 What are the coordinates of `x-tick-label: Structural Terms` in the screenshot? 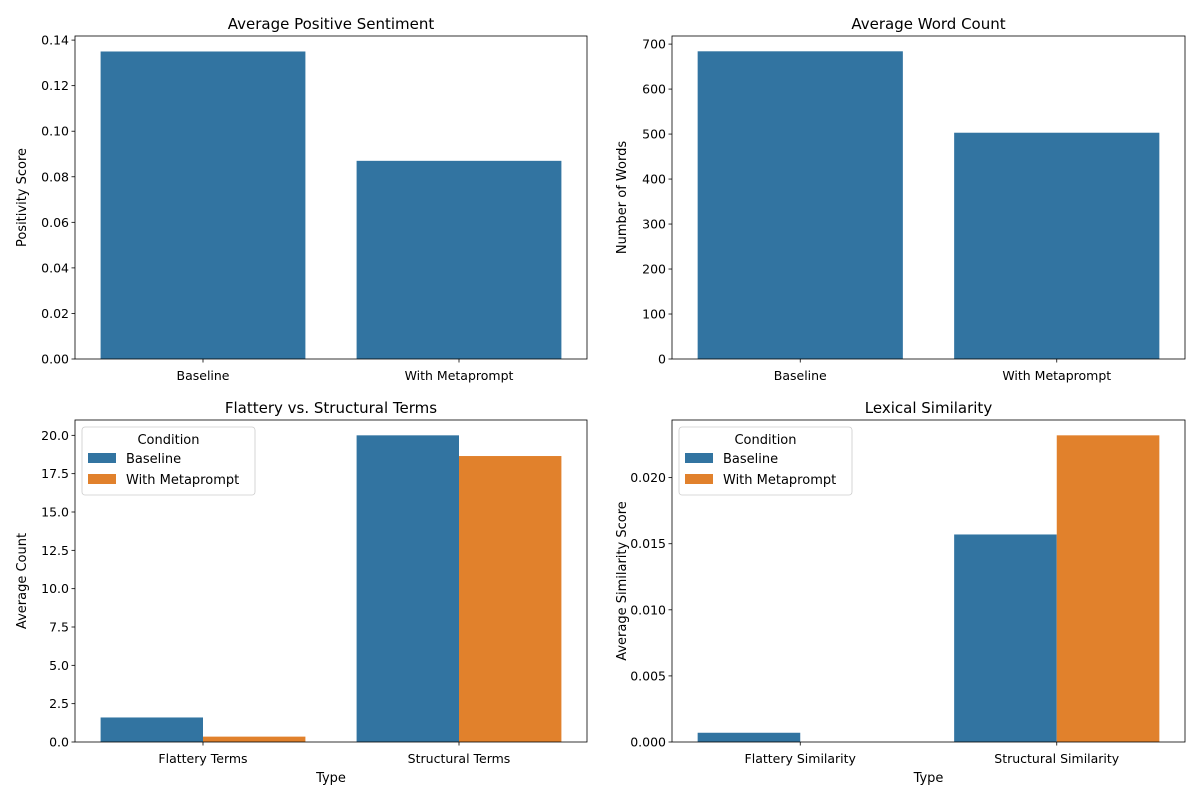 It's located at (459, 758).